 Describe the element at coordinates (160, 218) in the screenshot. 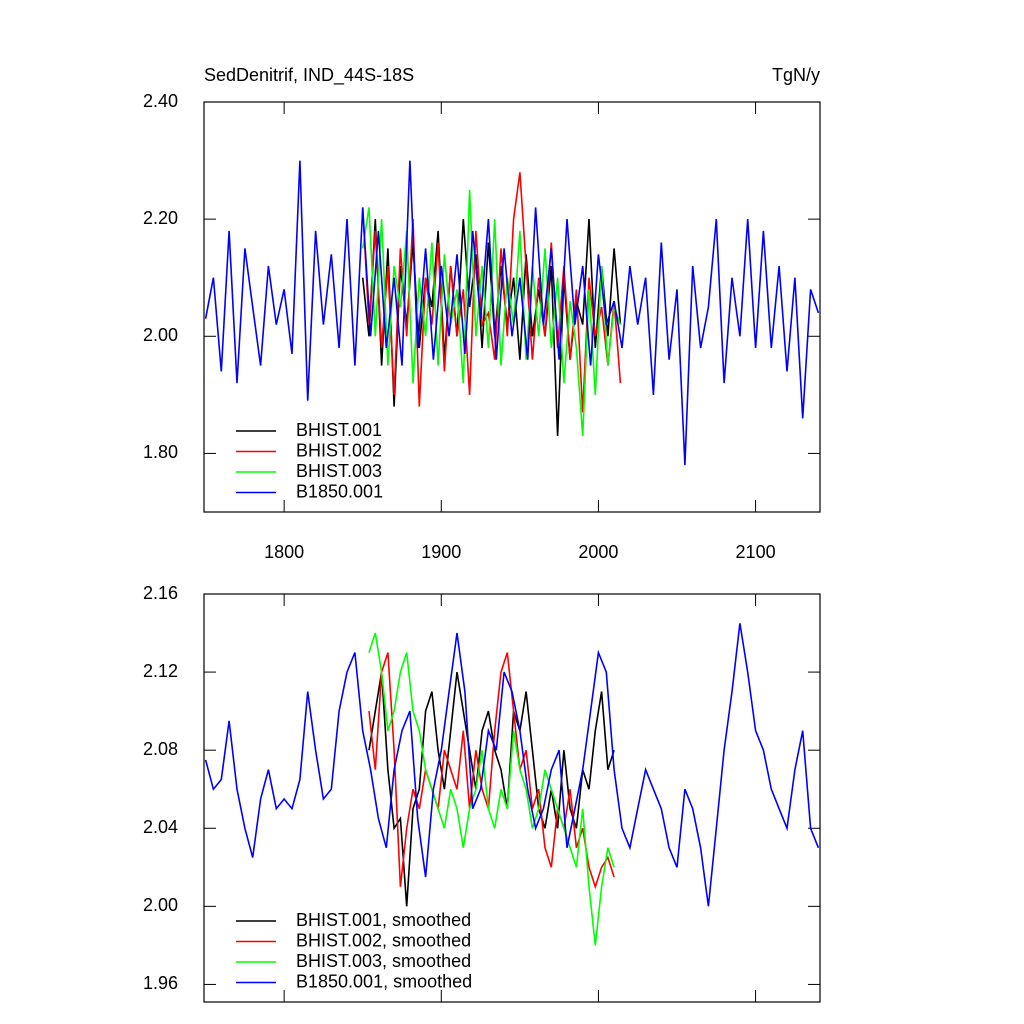

I see `y-tick-label: 2.20` at that location.